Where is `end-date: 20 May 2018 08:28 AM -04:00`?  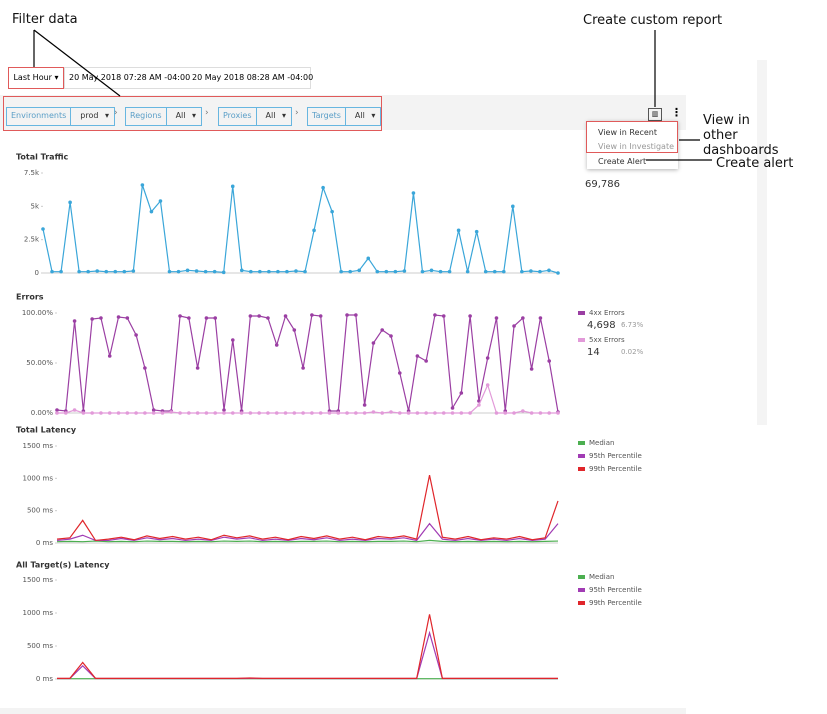
end-date: 20 May 2018 08:28 AM -04:00 is located at coordinates (253, 77).